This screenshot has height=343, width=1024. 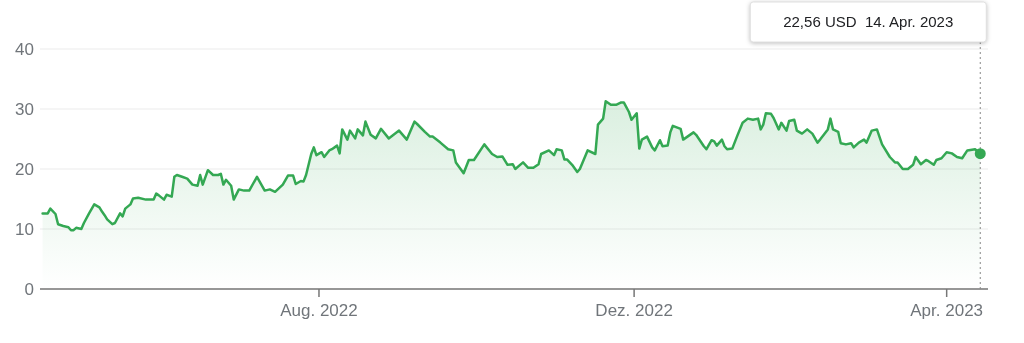 What do you see at coordinates (868, 22) in the screenshot?
I see `ref-line-label: 22,56 USD 14. Apr. 2023` at bounding box center [868, 22].